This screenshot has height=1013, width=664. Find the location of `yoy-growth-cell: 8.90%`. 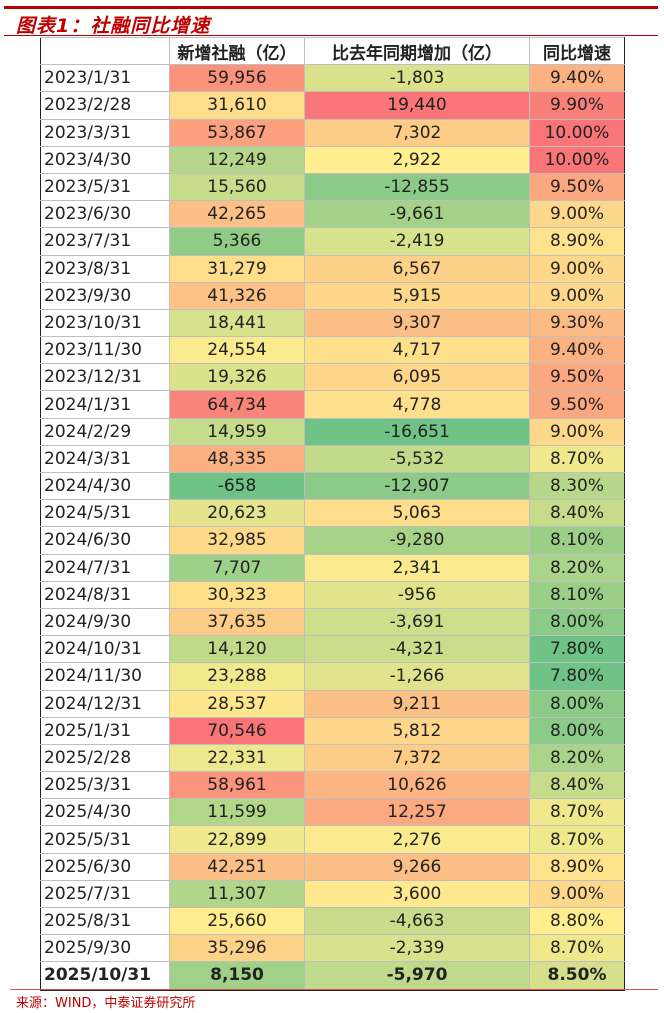

yoy-growth-cell: 8.90% is located at coordinates (577, 241).